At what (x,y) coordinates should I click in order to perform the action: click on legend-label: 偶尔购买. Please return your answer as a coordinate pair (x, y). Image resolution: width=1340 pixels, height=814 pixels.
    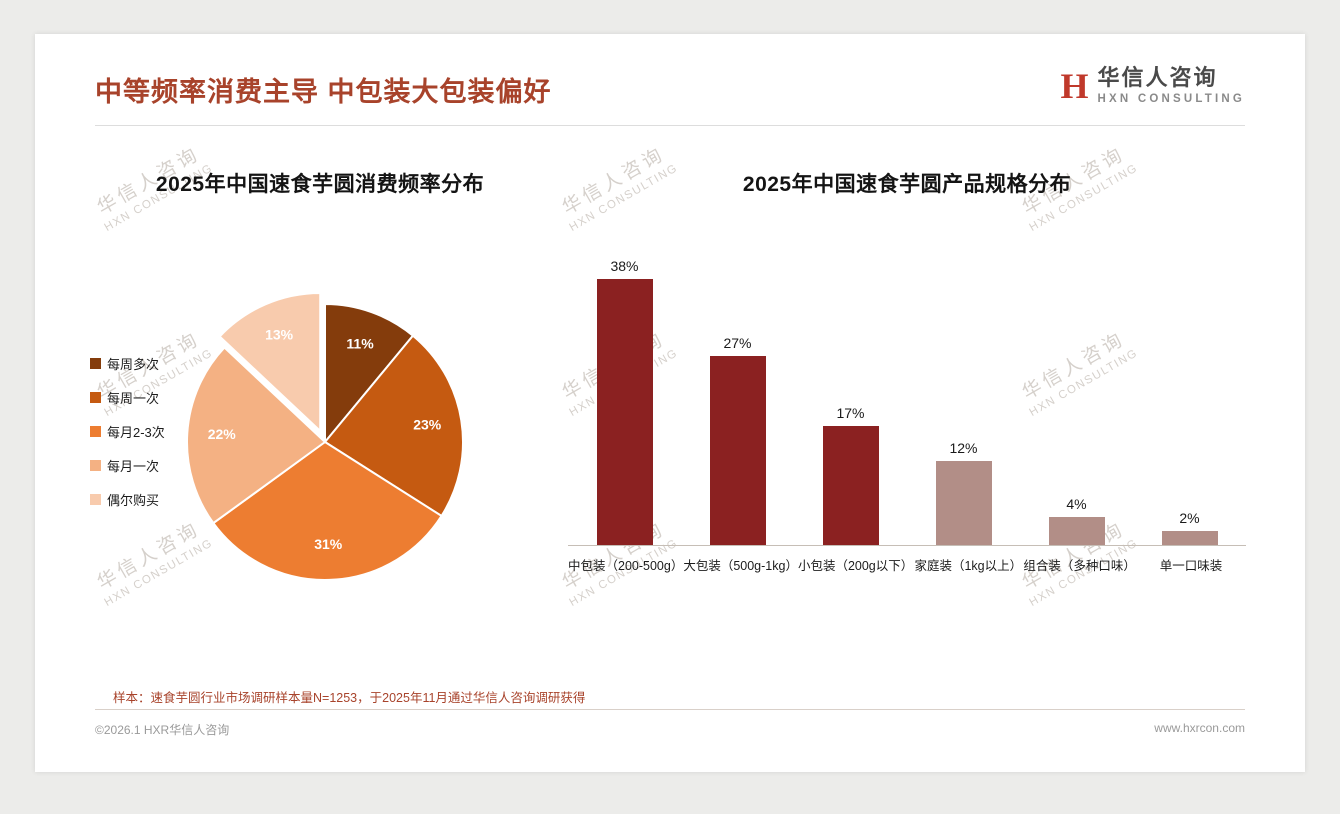
    Looking at the image, I should click on (133, 500).